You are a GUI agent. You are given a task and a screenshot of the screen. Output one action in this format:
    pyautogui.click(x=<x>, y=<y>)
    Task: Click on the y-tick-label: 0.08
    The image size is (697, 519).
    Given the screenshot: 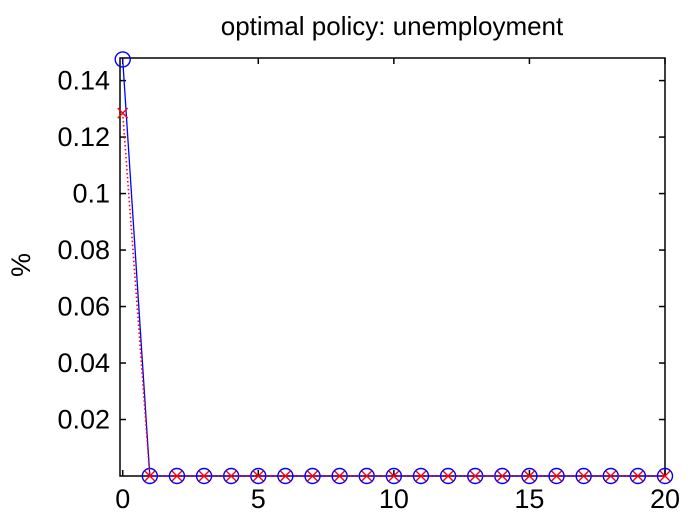 What is the action you would take?
    pyautogui.click(x=83, y=250)
    